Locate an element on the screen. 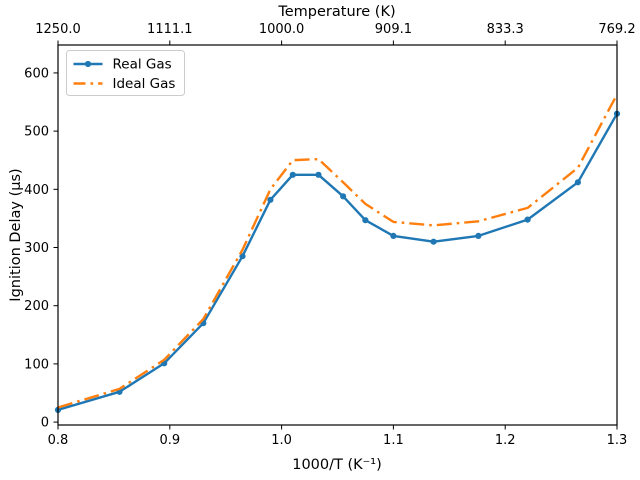  legend-label-ideal-gas: Ideal Gas is located at coordinates (144, 84).